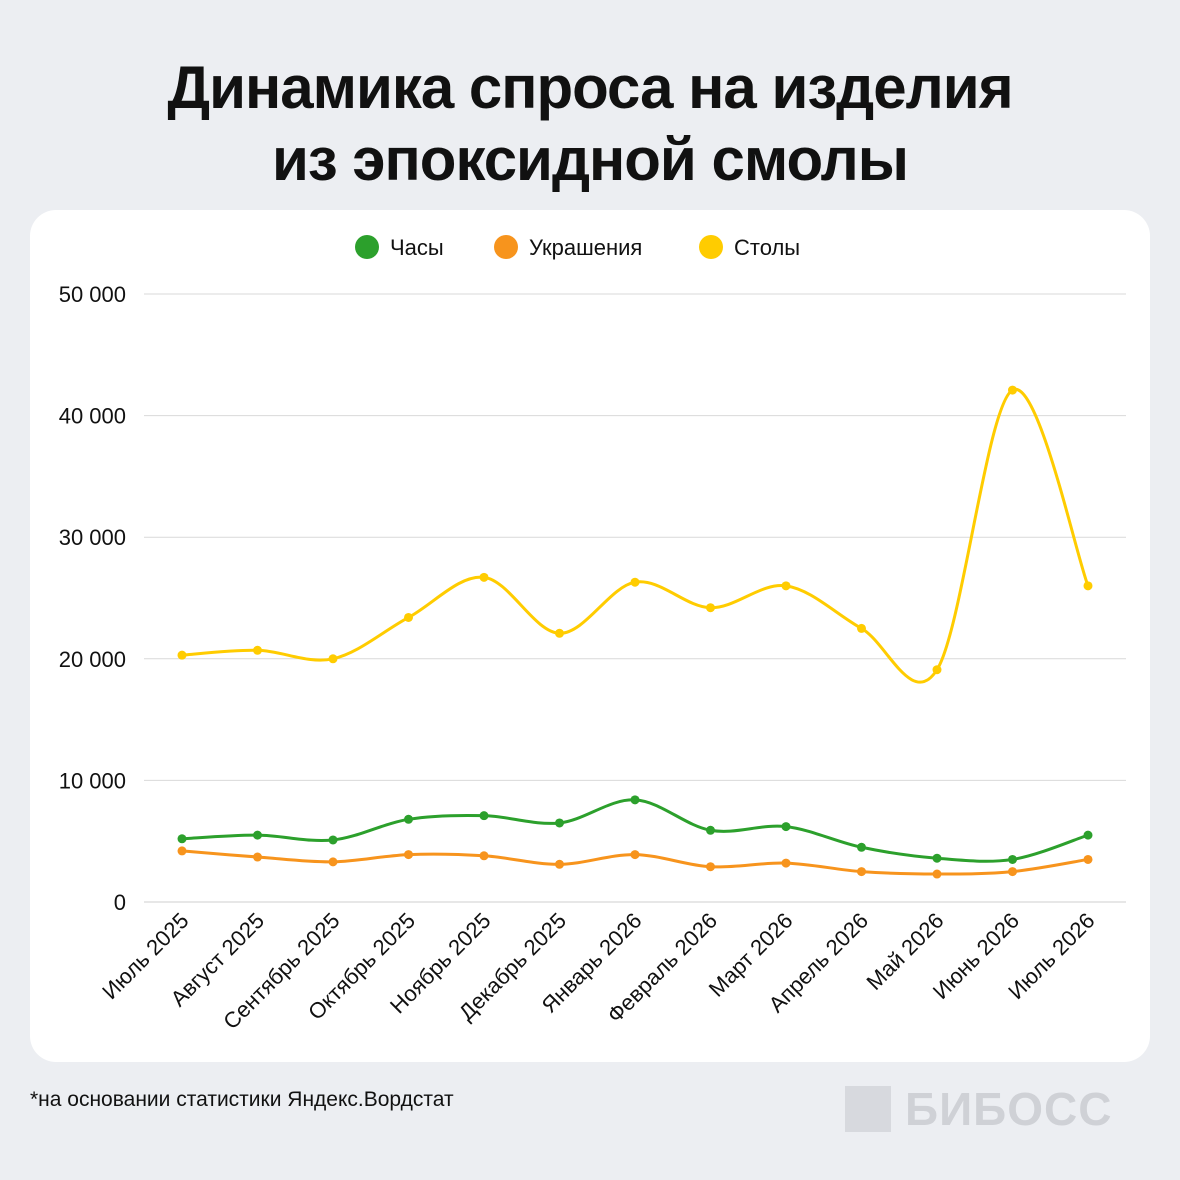  I want to click on chart-title-line1: Динамика спроса на изделия, so click(590, 87).